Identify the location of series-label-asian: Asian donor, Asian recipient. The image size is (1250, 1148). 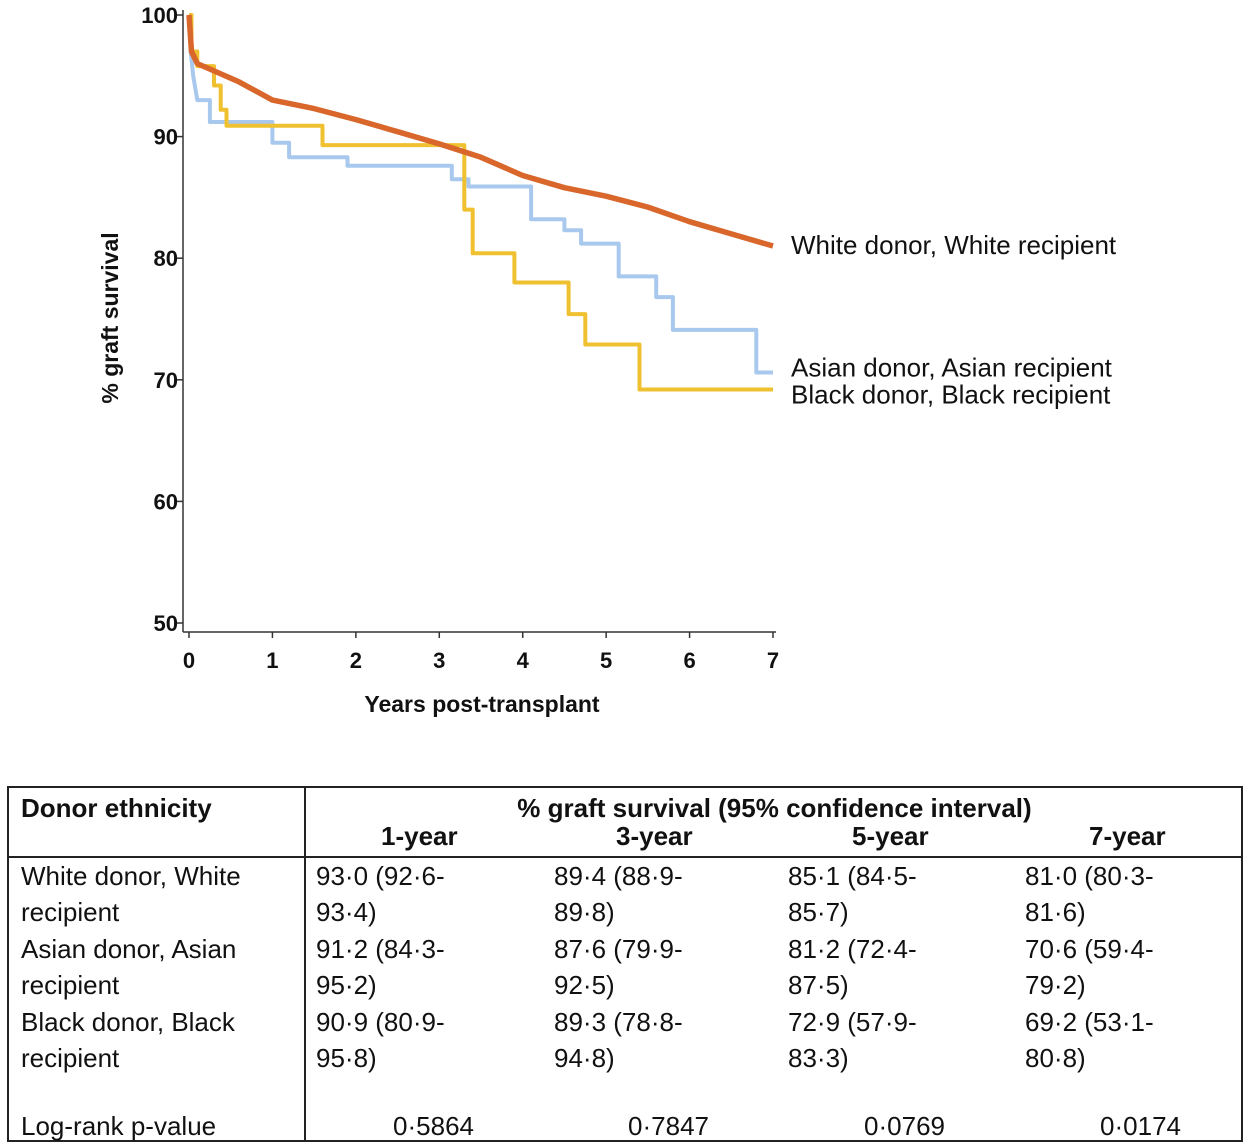
(952, 368).